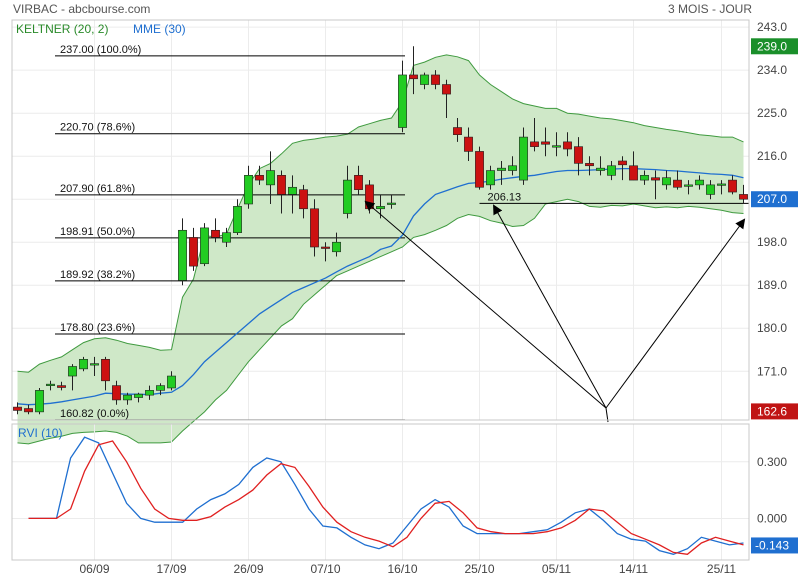  Describe the element at coordinates (97, 189) in the screenshot. I see `fib-label: 207.90 (61.8%)` at that location.